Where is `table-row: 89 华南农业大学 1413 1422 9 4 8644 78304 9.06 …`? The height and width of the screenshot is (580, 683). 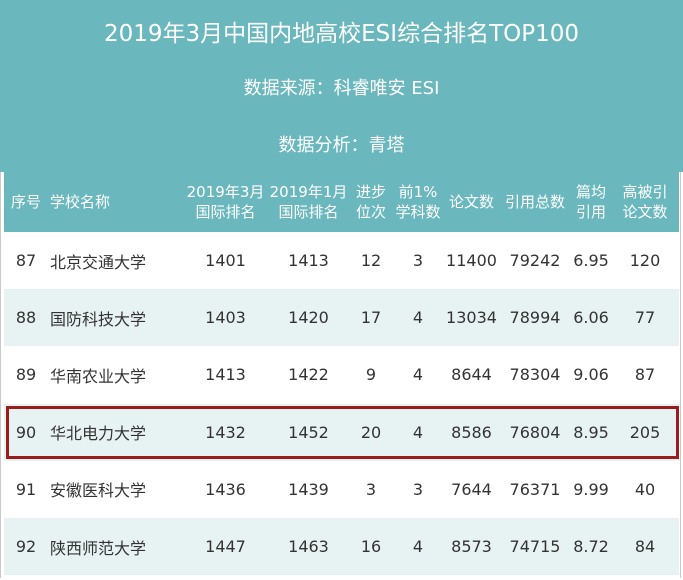 table-row: 89 华南农业大学 1413 1422 9 4 8644 78304 9.06 … is located at coordinates (341, 375).